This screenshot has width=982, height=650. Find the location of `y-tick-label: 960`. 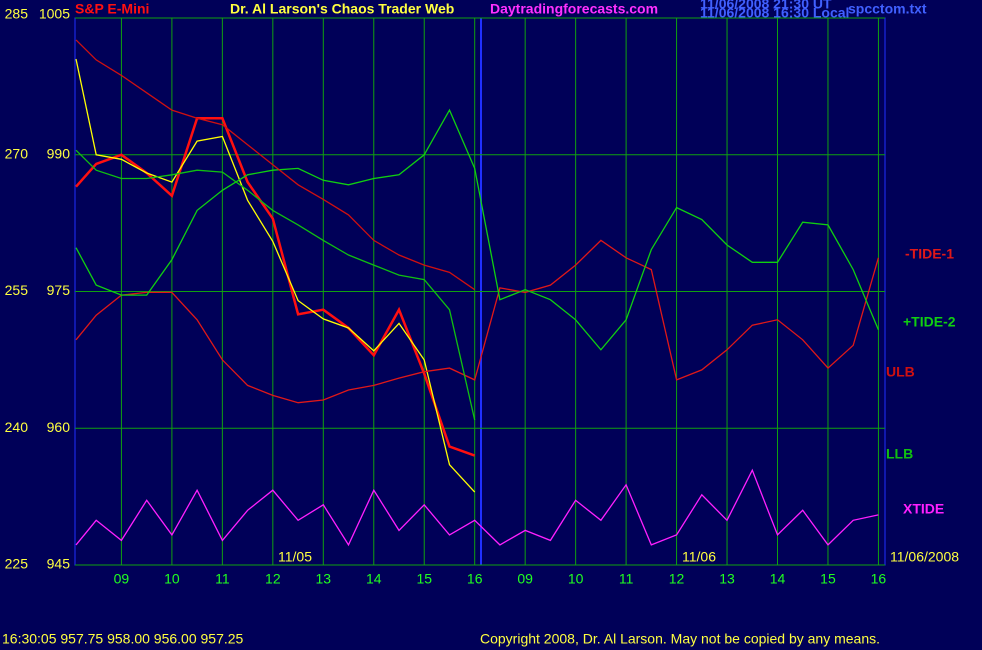

y-tick-label: 960 is located at coordinates (59, 427).